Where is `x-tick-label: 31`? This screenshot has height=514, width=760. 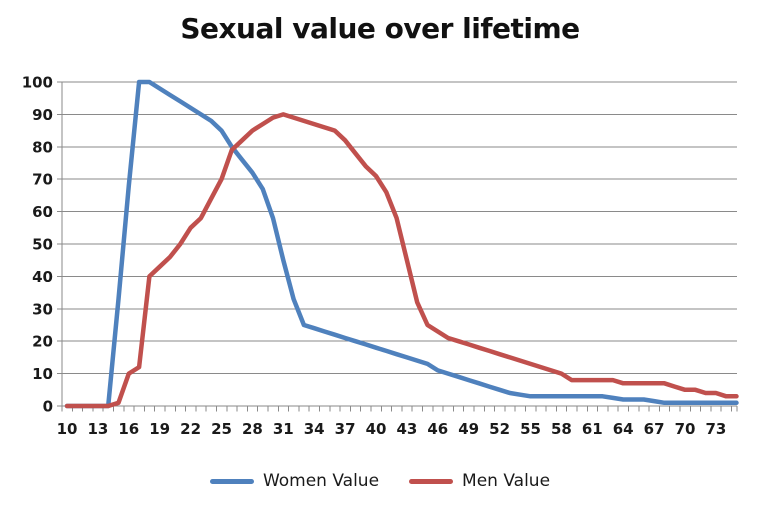
x-tick-label: 31 is located at coordinates (283, 429).